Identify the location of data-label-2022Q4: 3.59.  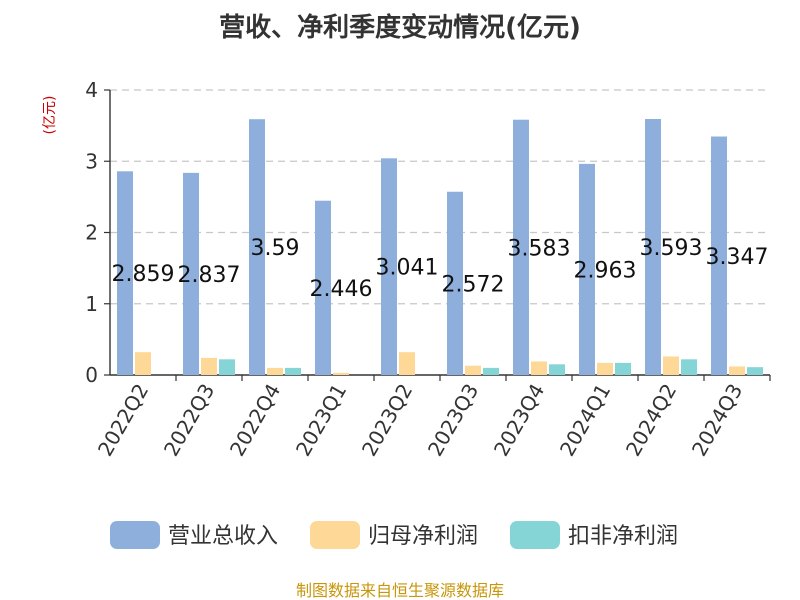
(275, 248).